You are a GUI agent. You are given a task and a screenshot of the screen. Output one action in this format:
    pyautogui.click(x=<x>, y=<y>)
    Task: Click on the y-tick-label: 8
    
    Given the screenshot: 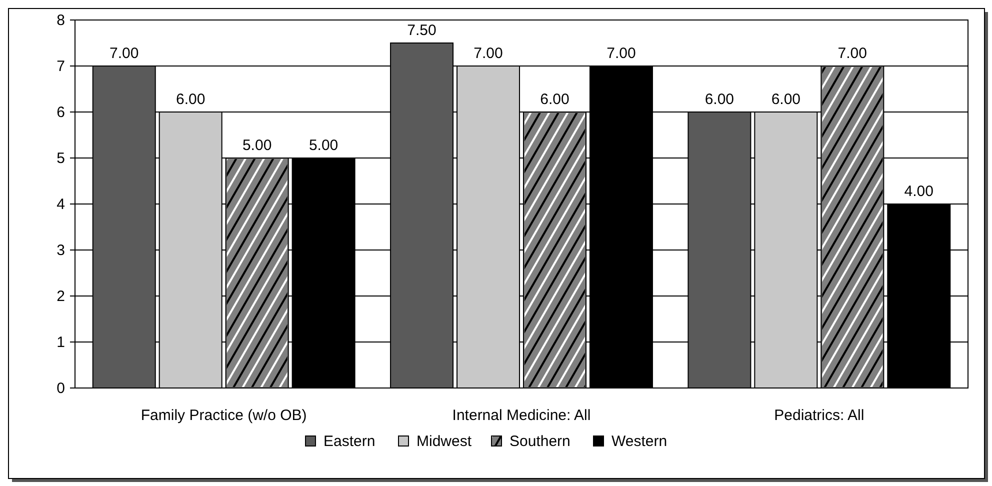 What is the action you would take?
    pyautogui.click(x=60, y=20)
    